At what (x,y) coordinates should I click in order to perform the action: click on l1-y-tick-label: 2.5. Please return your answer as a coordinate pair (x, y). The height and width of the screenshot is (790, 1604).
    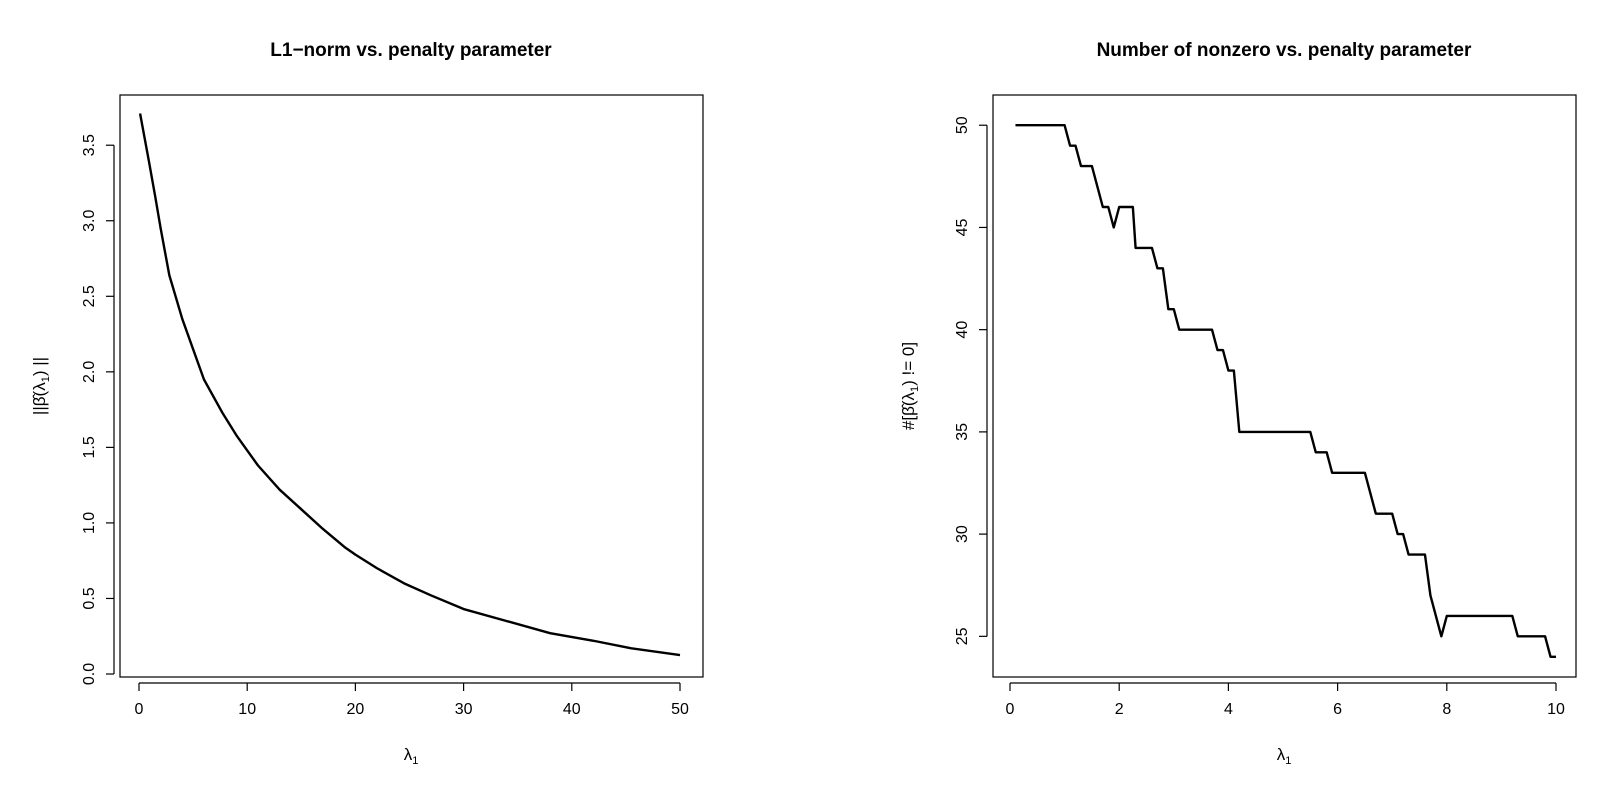
    Looking at the image, I should click on (89, 296).